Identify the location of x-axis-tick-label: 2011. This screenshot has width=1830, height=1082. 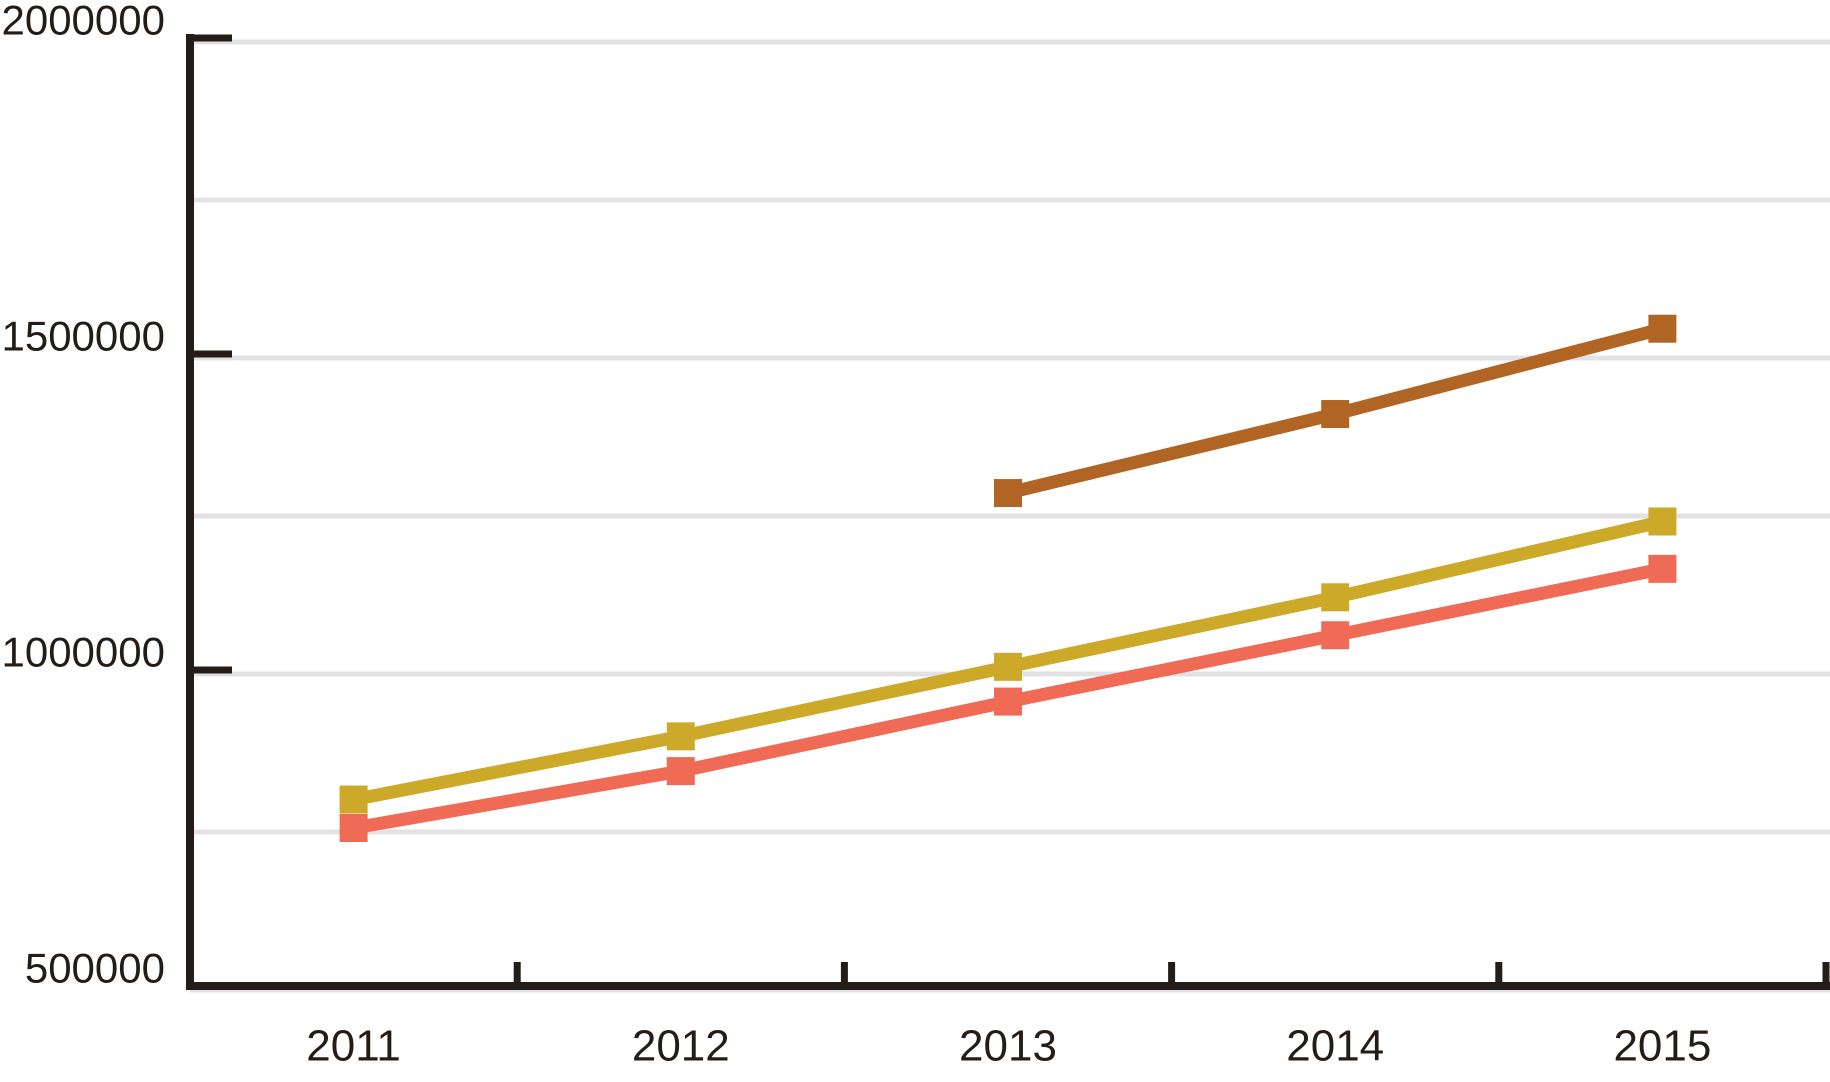
(353, 1046).